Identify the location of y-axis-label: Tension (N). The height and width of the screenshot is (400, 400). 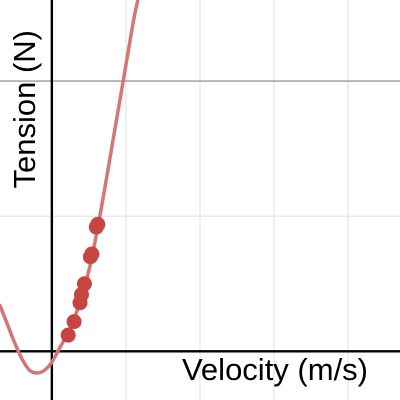
(24, 109).